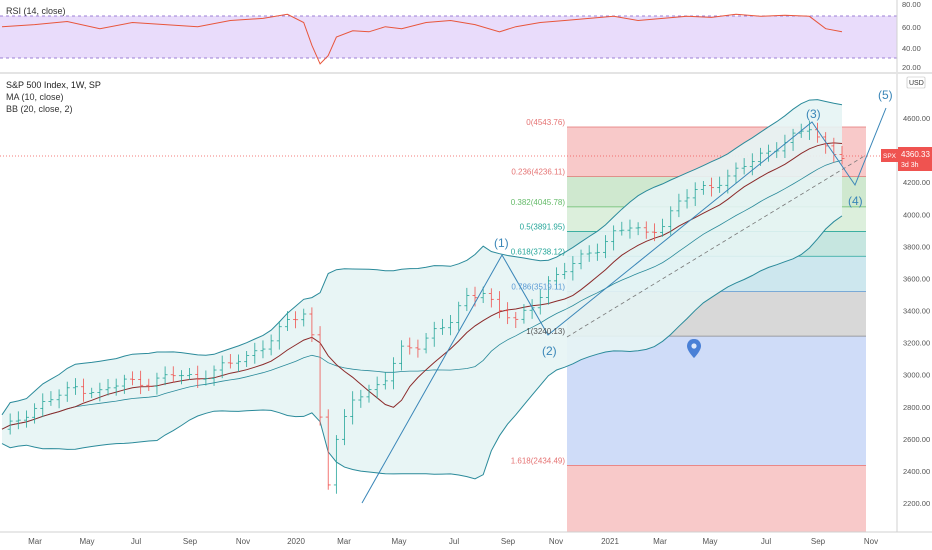 The image size is (932, 550). I want to click on price-tick: 2600.00, so click(916, 439).